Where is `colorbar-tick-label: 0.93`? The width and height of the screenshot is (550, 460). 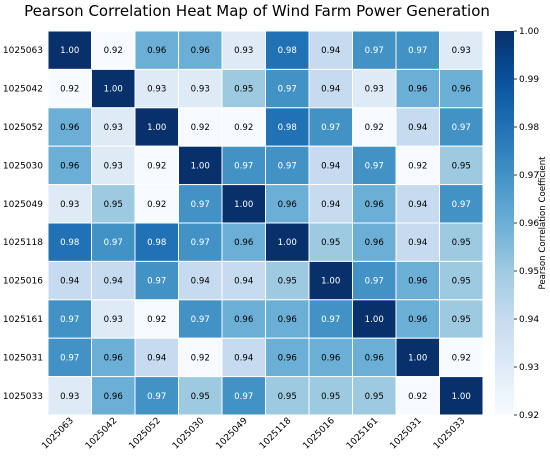 colorbar-tick-label: 0.93 is located at coordinates (529, 368).